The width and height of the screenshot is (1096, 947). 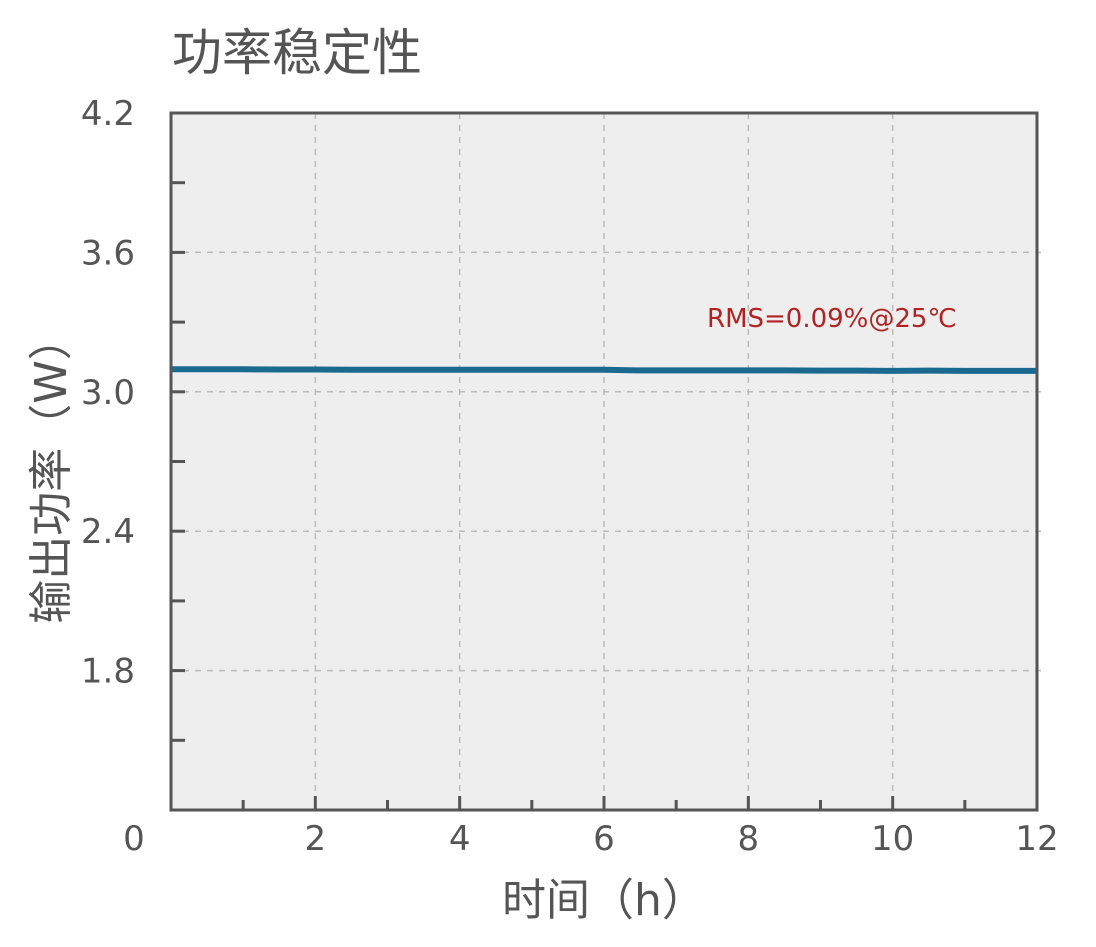 What do you see at coordinates (832, 319) in the screenshot?
I see `annotation-rms: RMS=0.09%@25℃` at bounding box center [832, 319].